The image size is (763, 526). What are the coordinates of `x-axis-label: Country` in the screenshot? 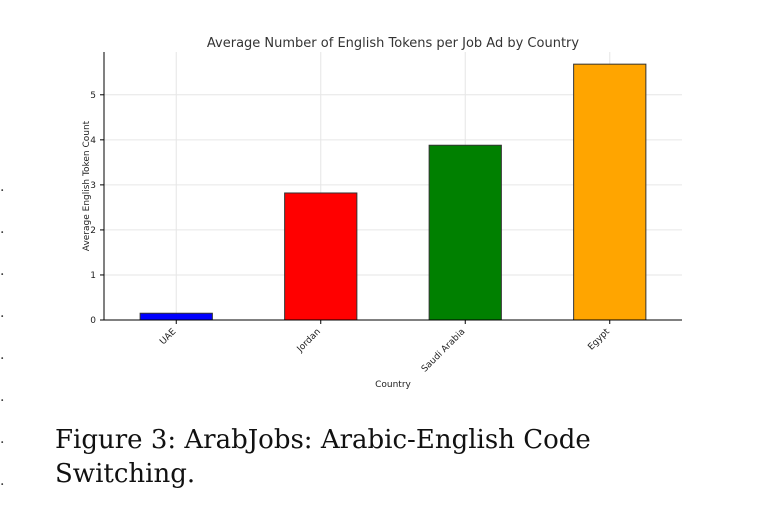 It's located at (393, 385).